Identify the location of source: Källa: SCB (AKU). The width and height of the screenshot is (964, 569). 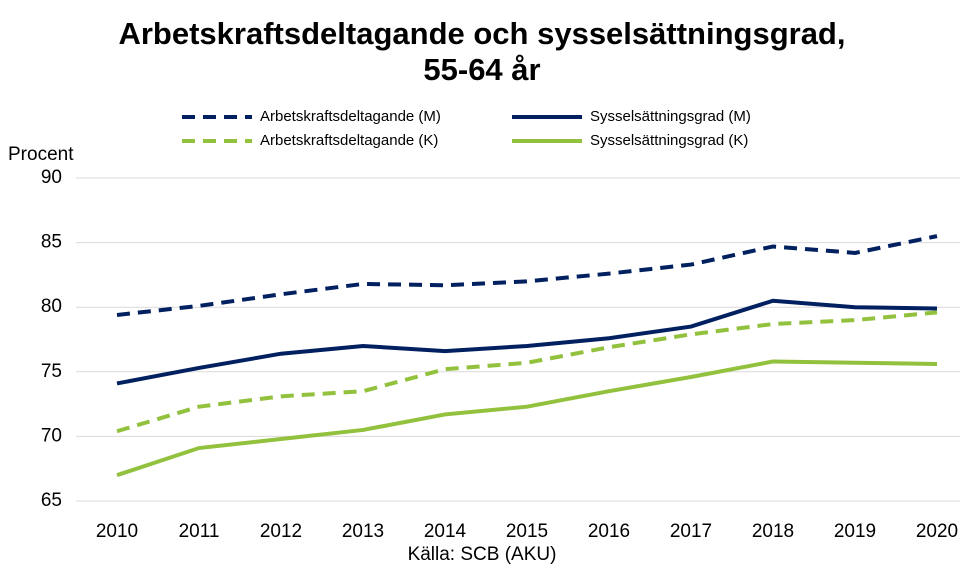
(482, 554).